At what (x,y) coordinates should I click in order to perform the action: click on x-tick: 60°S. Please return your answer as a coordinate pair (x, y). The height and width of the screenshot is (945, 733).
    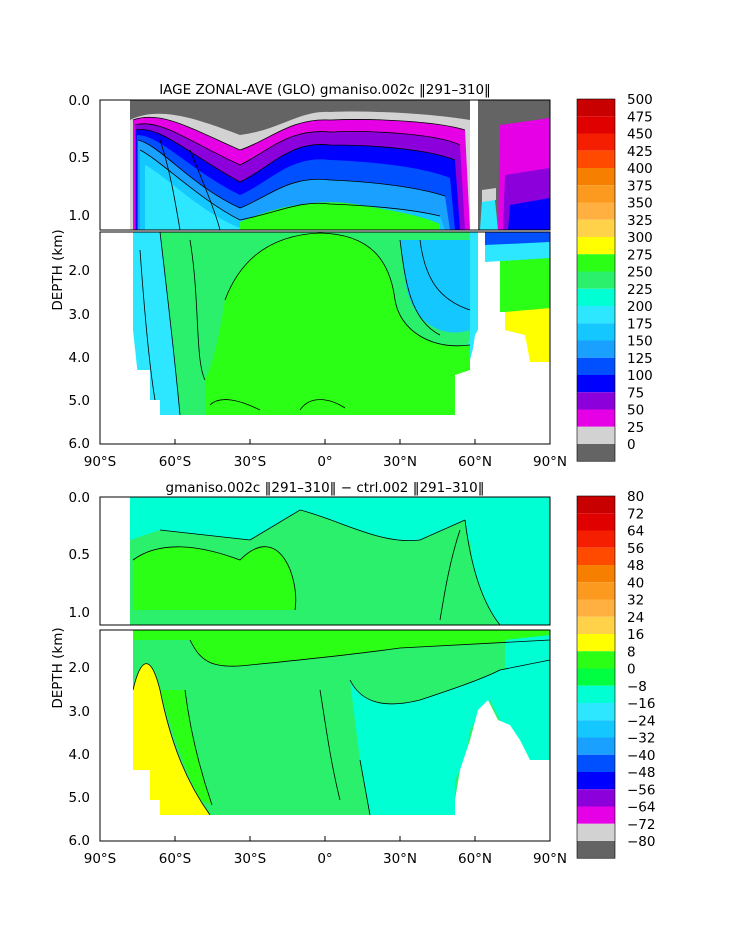
    Looking at the image, I should click on (175, 462).